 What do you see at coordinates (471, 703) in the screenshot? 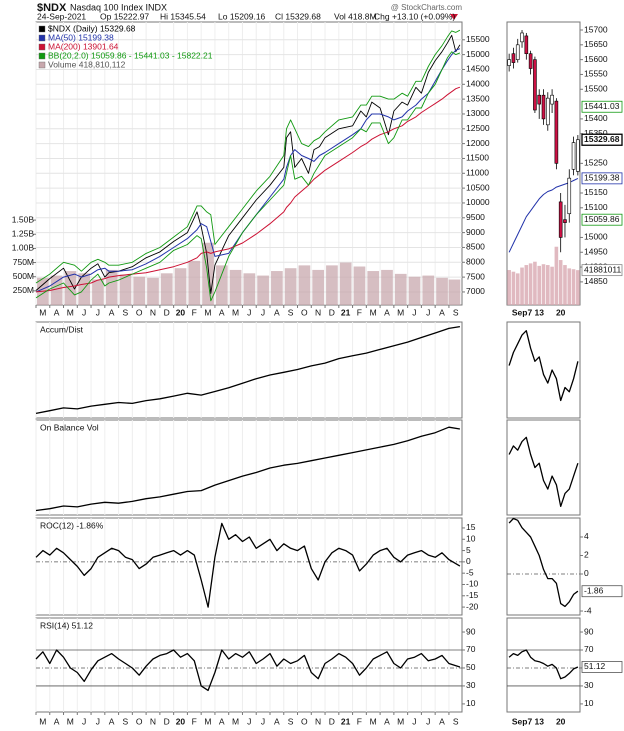
I see `y-tick-label: 10` at bounding box center [471, 703].